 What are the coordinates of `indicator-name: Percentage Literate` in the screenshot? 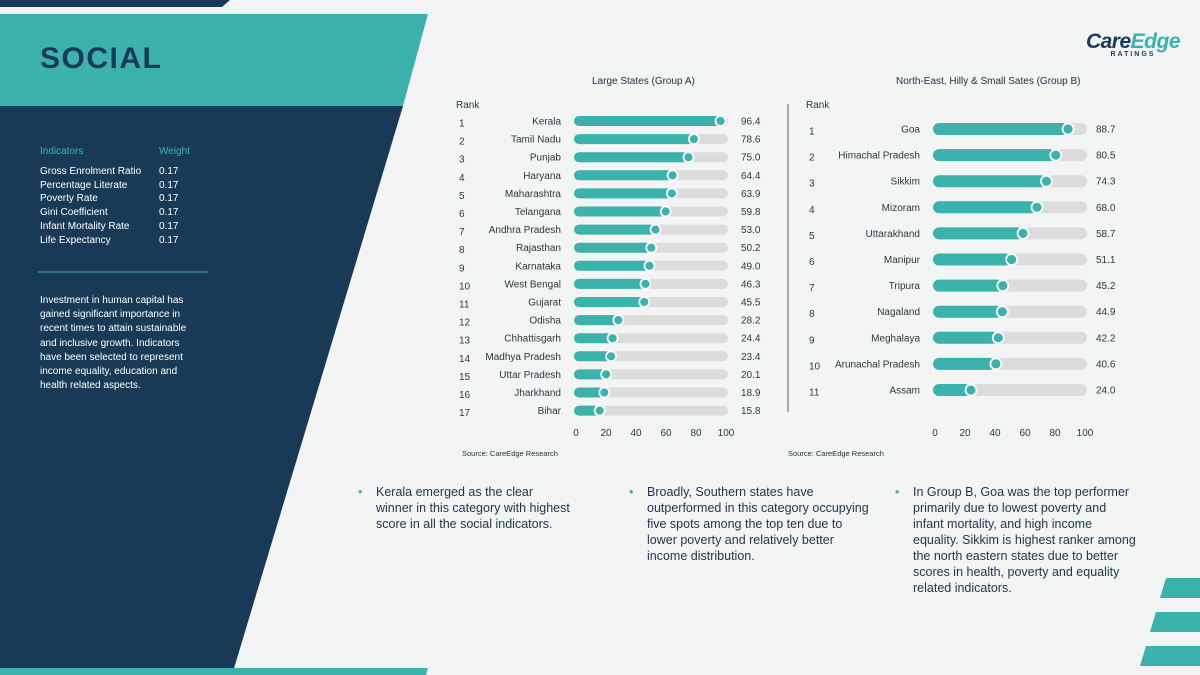 It's located at (84, 185).